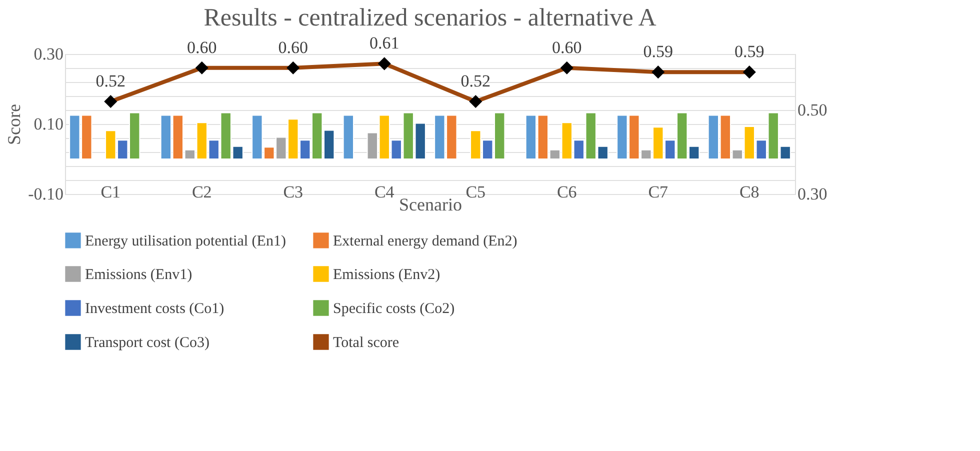 The width and height of the screenshot is (980, 451). Describe the element at coordinates (46, 194) in the screenshot. I see `y-tick-label: -0.10` at that location.